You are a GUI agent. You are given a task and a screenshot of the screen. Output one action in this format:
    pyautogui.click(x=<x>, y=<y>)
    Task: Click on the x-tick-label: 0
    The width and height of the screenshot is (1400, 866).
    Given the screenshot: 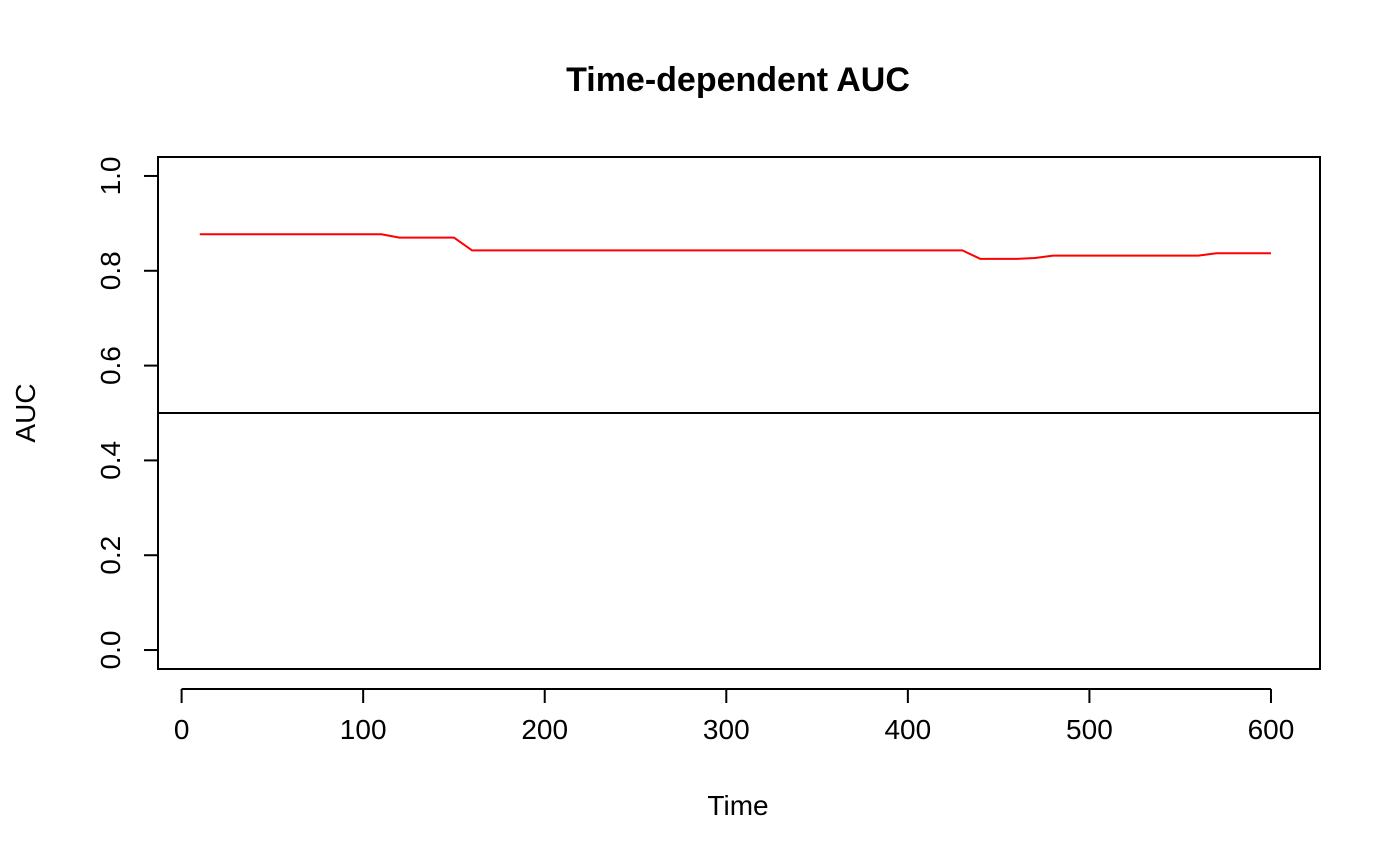 What is the action you would take?
    pyautogui.click(x=182, y=729)
    